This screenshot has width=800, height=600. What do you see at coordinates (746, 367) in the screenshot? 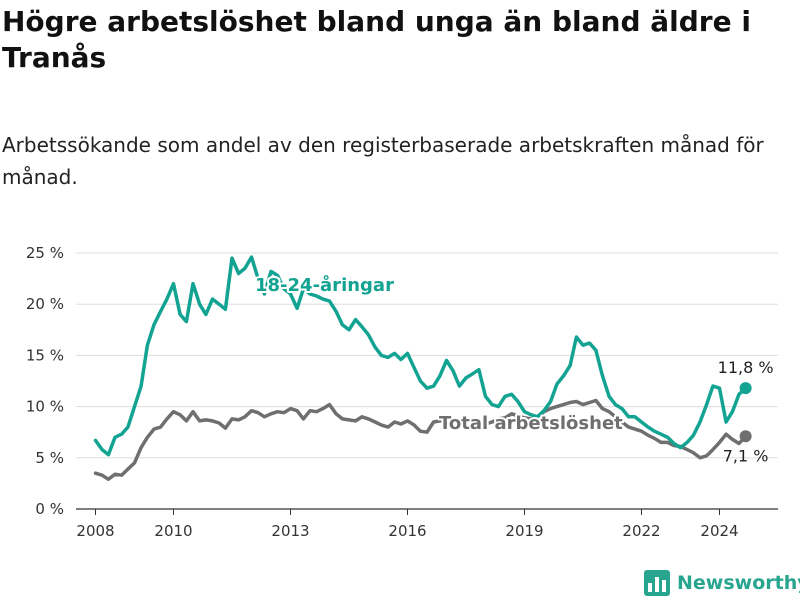
I see `end-label-youth: 11,8 %` at bounding box center [746, 367].